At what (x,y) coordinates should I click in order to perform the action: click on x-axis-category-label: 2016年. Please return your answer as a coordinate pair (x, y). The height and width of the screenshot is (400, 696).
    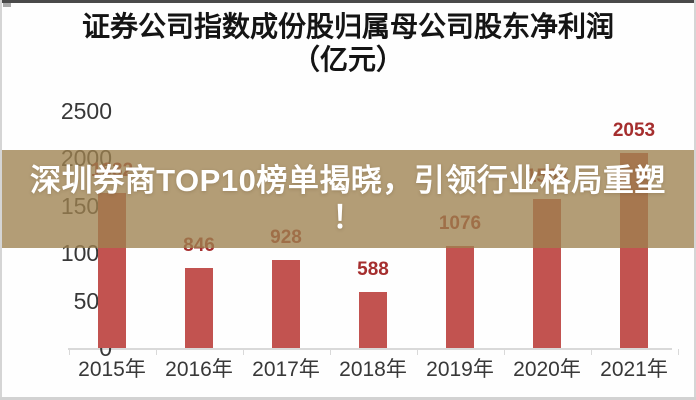
    Looking at the image, I should click on (199, 369).